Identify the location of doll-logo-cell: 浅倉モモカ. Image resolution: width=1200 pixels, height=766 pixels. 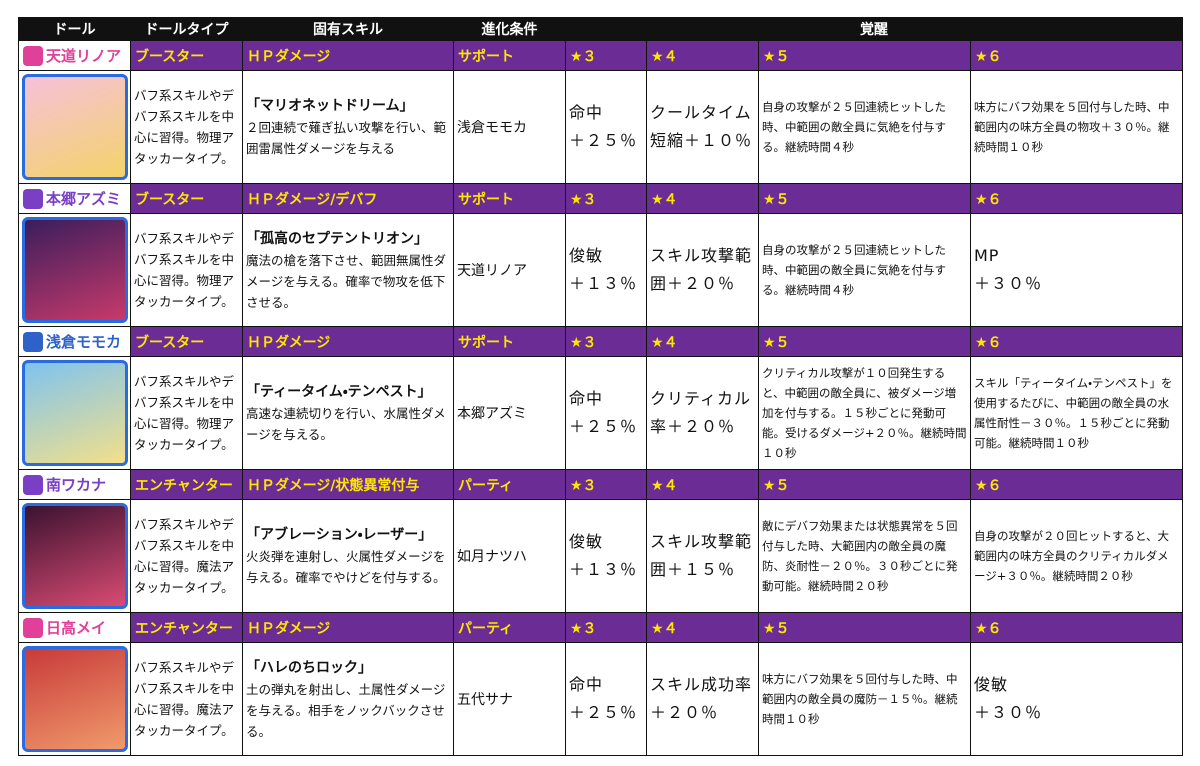
(74, 341).